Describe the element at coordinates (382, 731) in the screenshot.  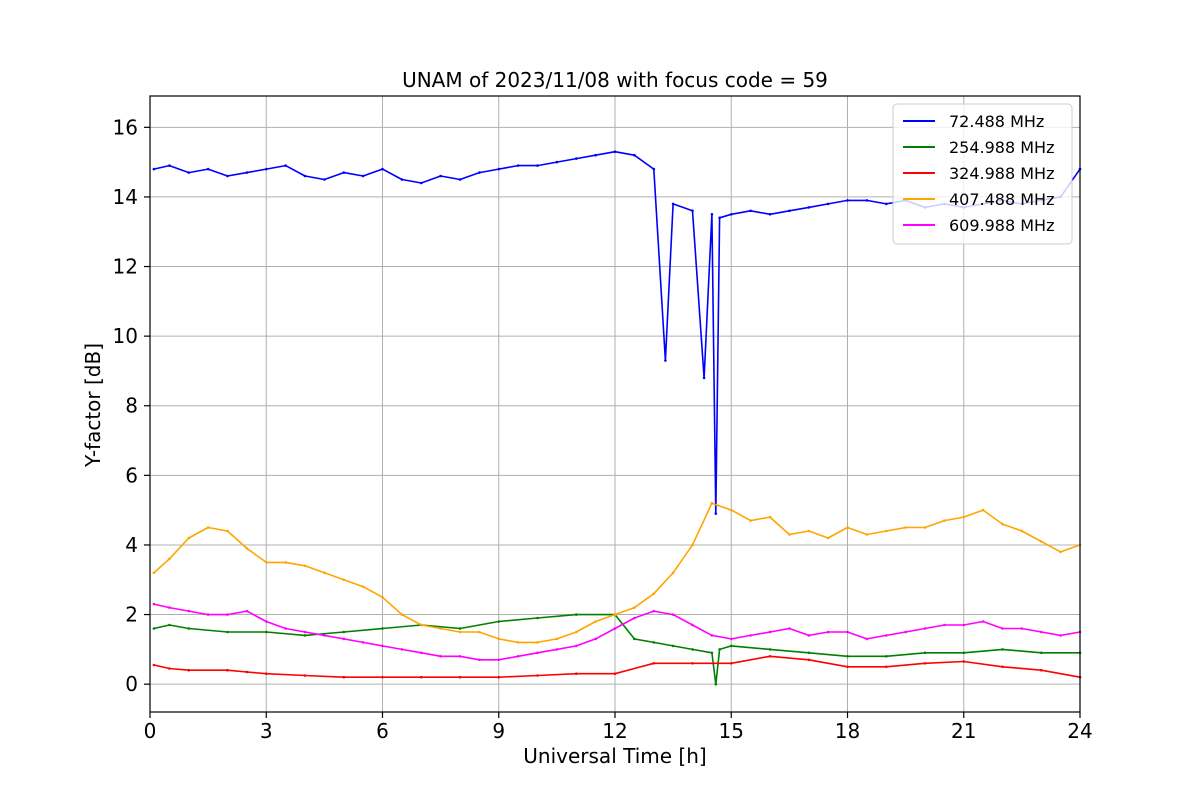
I see `x-tick-label: 6` at that location.